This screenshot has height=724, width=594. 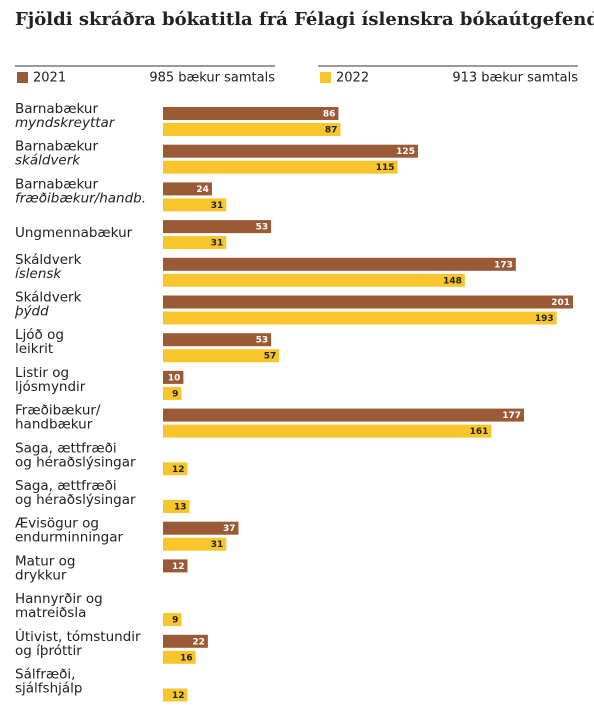 I want to click on value-label: 86, so click(x=329, y=115).